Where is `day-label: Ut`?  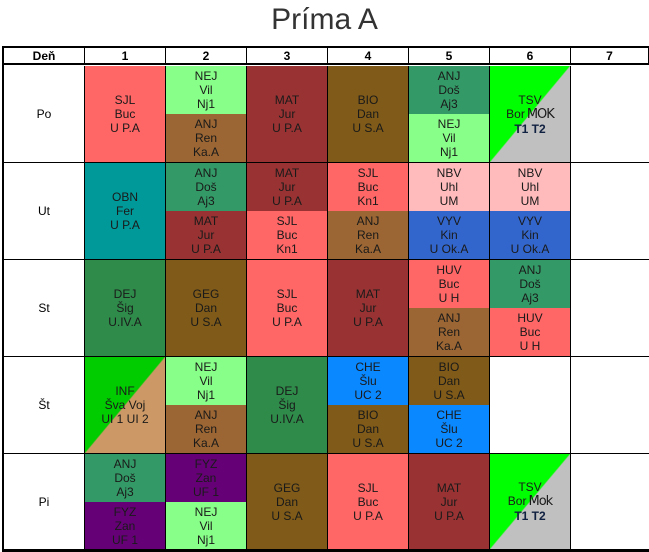
day-label: Ut is located at coordinates (44, 211).